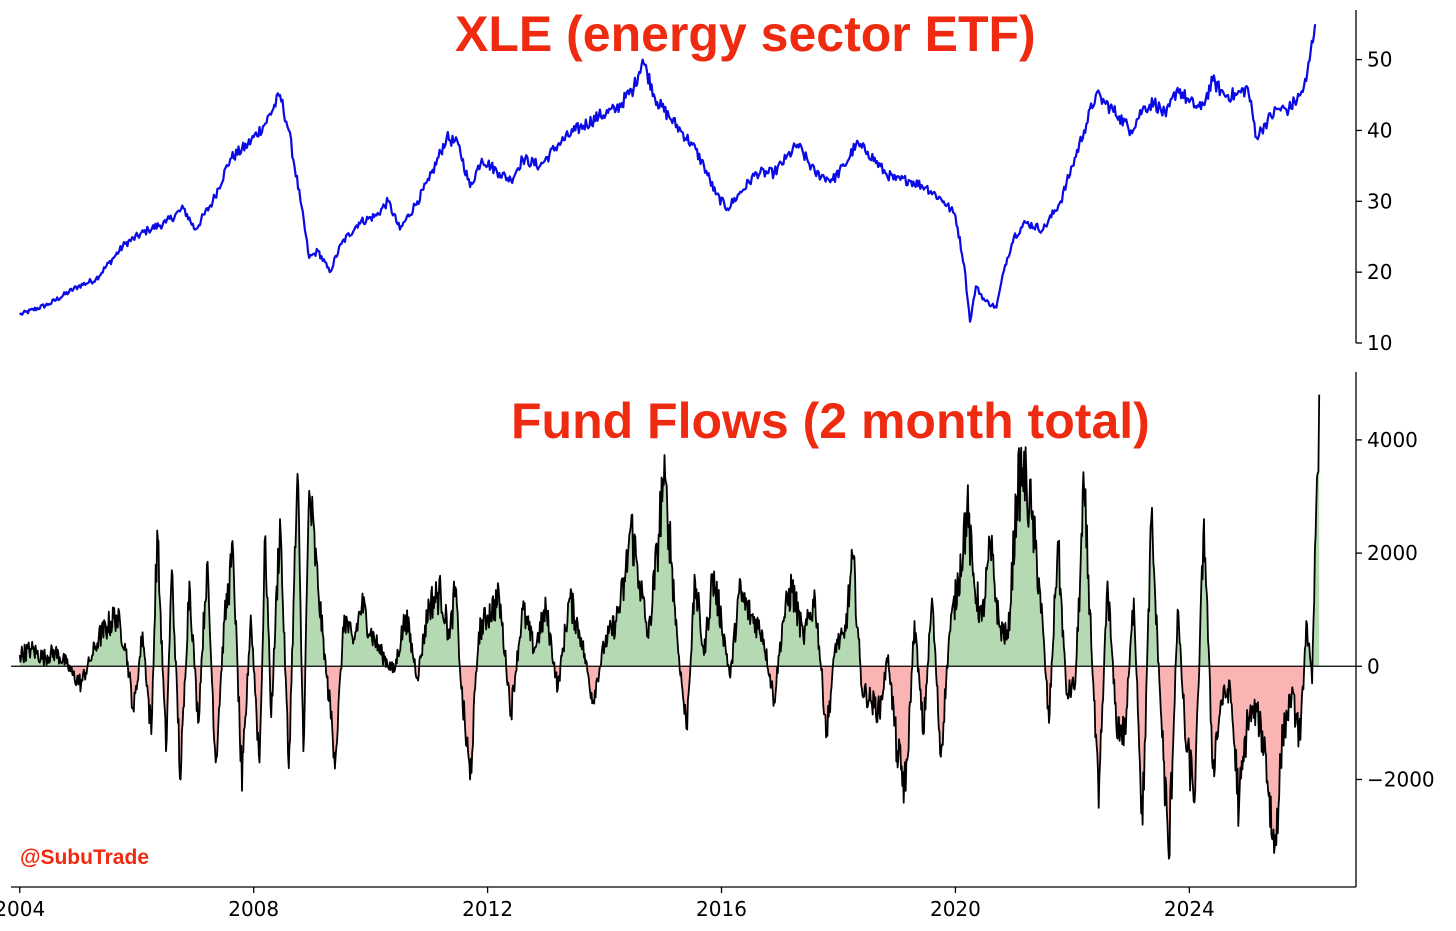 The height and width of the screenshot is (931, 1456). Describe the element at coordinates (1189, 909) in the screenshot. I see `x-tick-label: 2024` at that location.